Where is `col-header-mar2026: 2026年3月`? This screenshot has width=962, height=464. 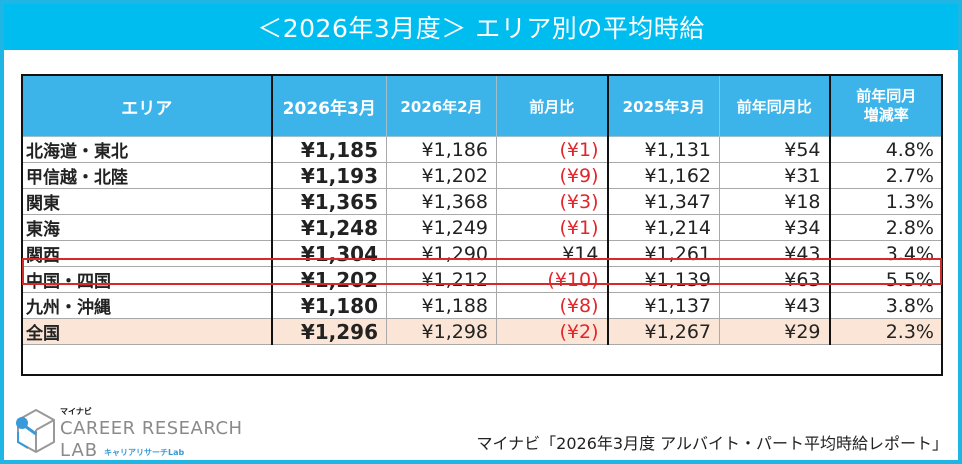 col-header-mar2026: 2026年3月 is located at coordinates (329, 106).